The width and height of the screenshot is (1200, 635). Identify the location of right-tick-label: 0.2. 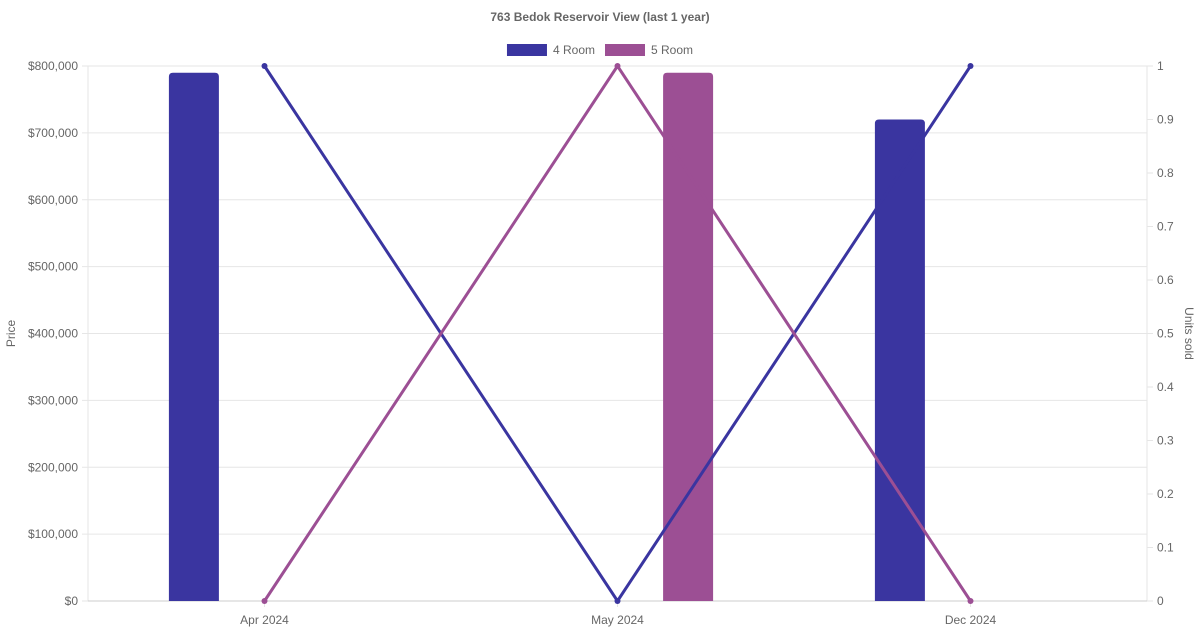
(1165, 494).